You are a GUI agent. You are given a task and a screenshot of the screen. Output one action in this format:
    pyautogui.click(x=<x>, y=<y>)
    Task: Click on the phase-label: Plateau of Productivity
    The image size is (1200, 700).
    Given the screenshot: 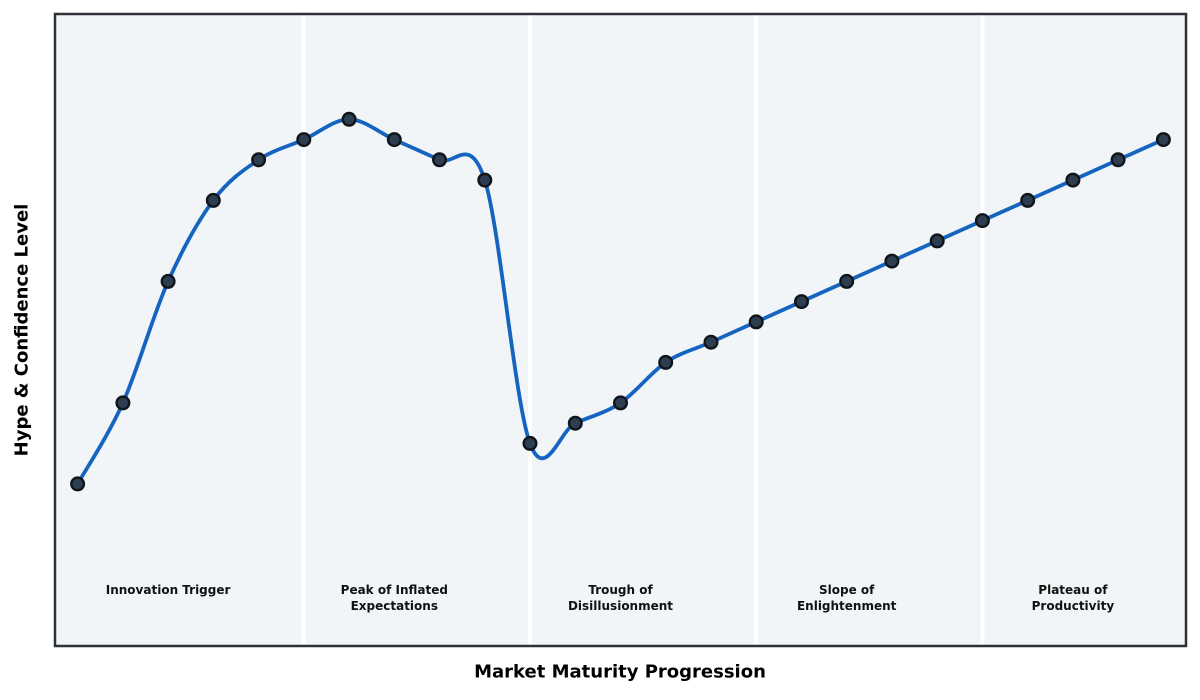 What is the action you would take?
    pyautogui.click(x=1073, y=598)
    